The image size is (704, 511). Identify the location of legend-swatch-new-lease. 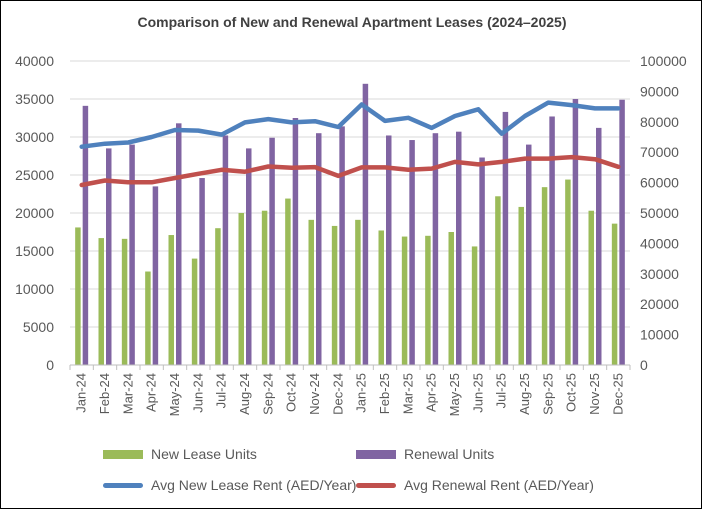
(123, 454).